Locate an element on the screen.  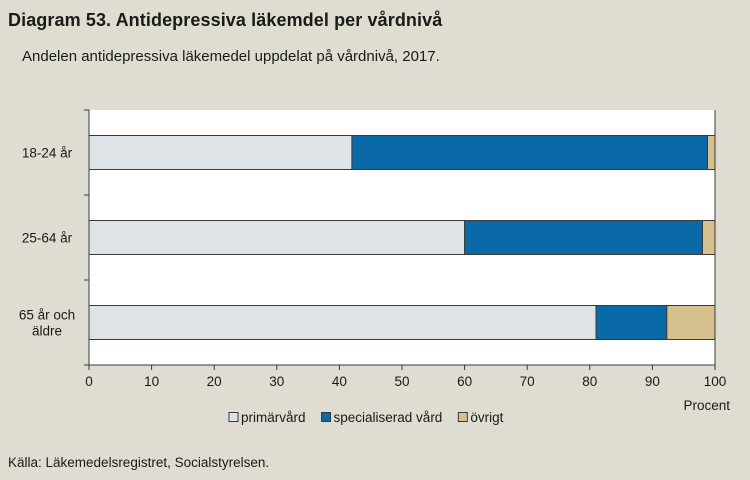
x-tick-label-7: 70 is located at coordinates (527, 381).